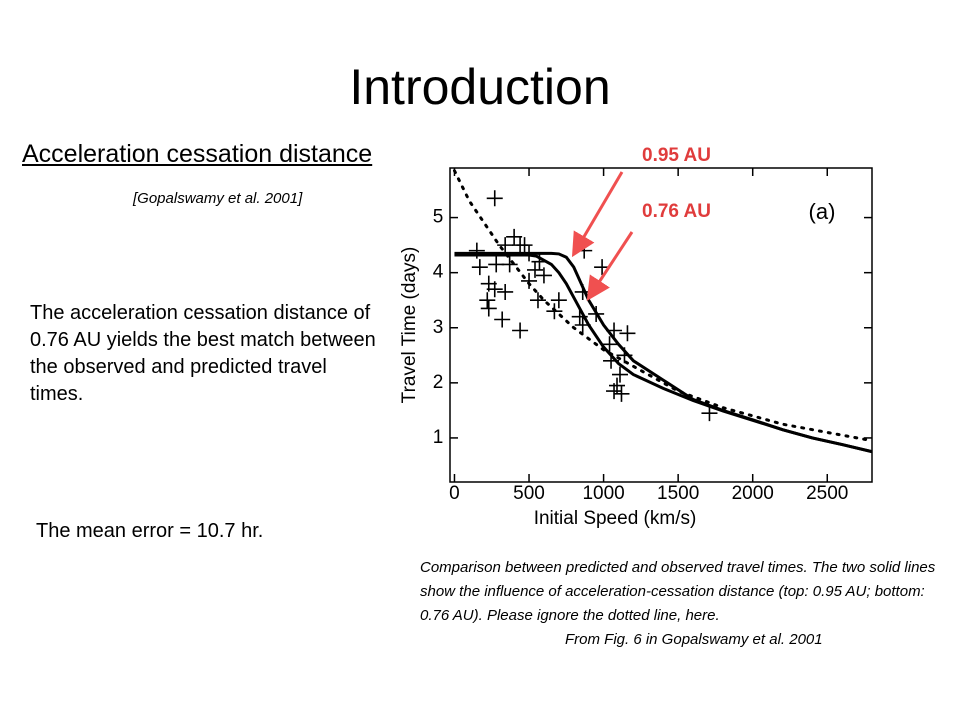 The width and height of the screenshot is (960, 720). I want to click on caption-source: From Fig. 6 in Gopalswamy et al. 2001, so click(694, 639).